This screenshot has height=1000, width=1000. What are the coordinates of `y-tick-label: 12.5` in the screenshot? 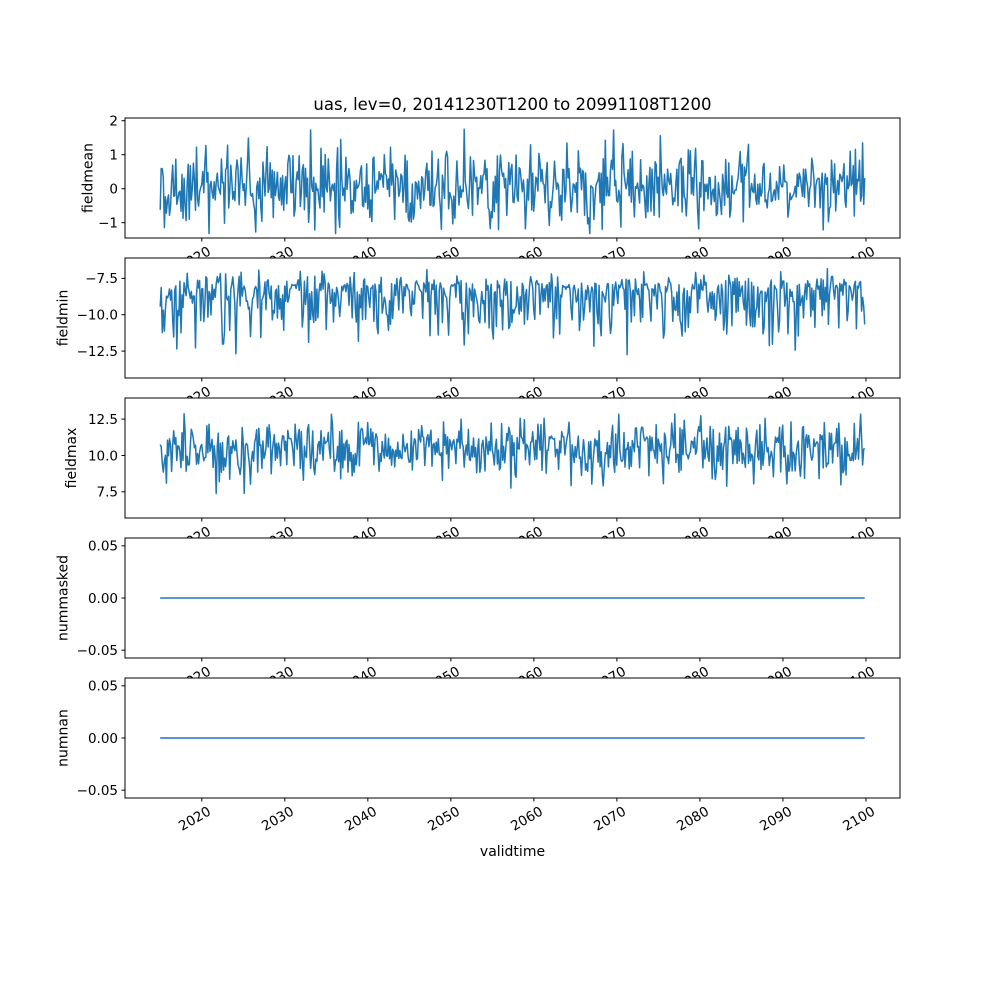 It's located at (103, 420).